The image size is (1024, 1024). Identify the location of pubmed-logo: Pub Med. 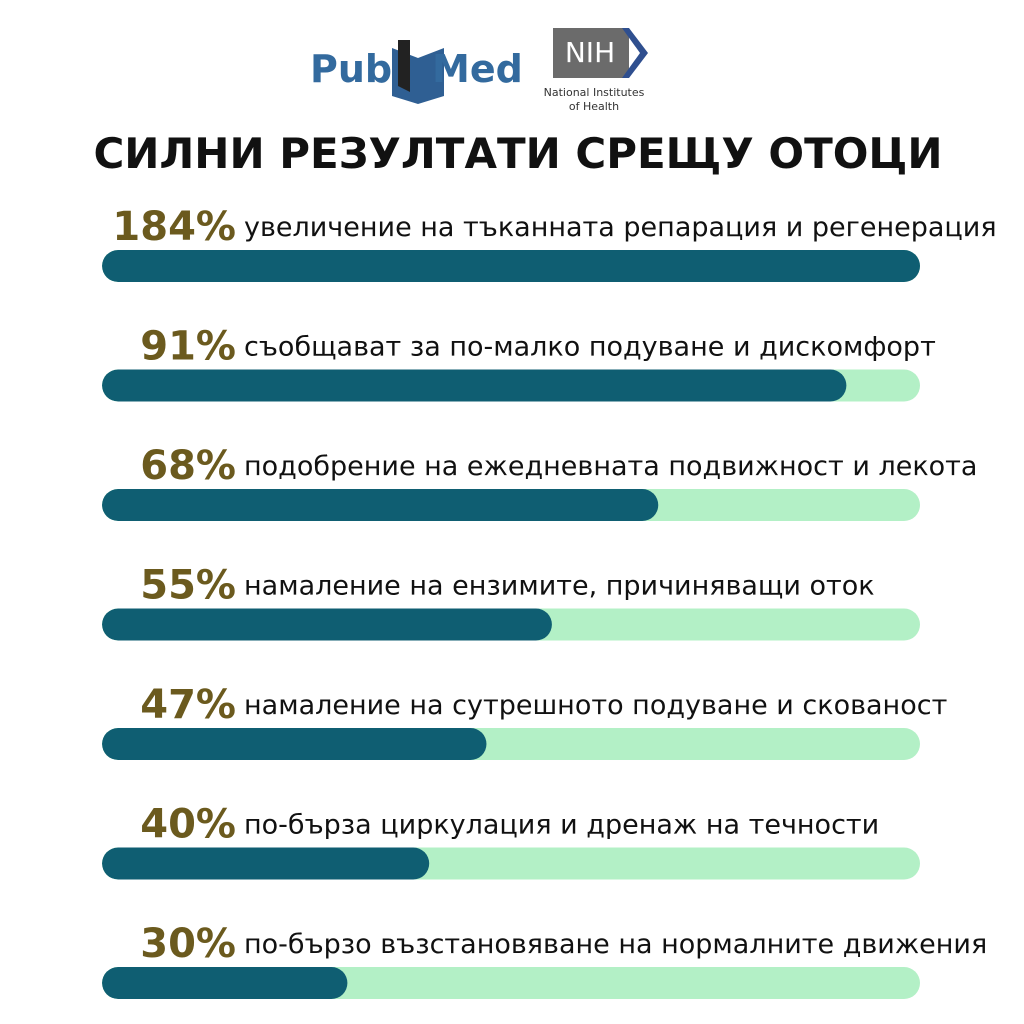
(416, 72).